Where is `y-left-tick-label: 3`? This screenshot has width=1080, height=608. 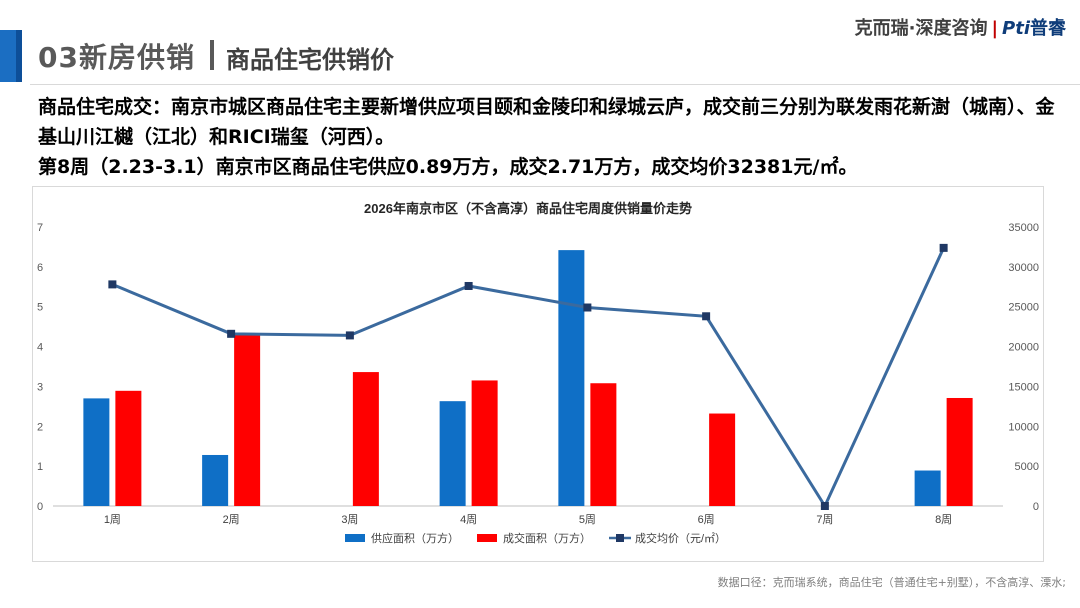
y-left-tick-label: 3 is located at coordinates (40, 387).